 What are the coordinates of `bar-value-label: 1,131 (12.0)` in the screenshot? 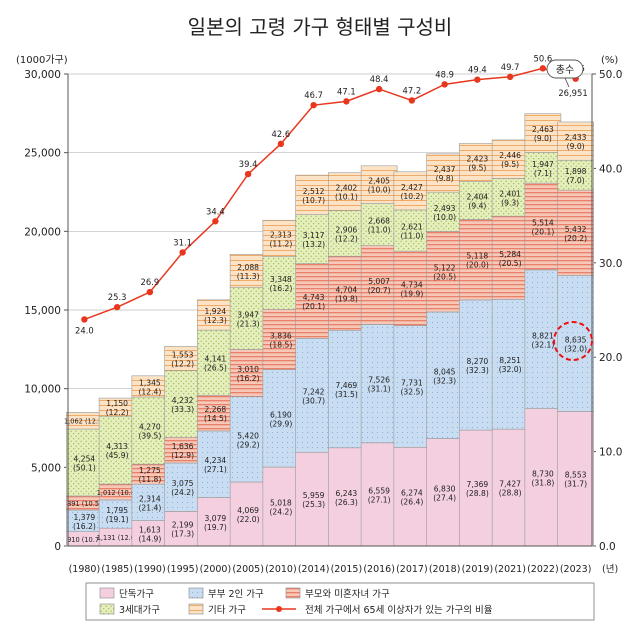 It's located at (117, 538).